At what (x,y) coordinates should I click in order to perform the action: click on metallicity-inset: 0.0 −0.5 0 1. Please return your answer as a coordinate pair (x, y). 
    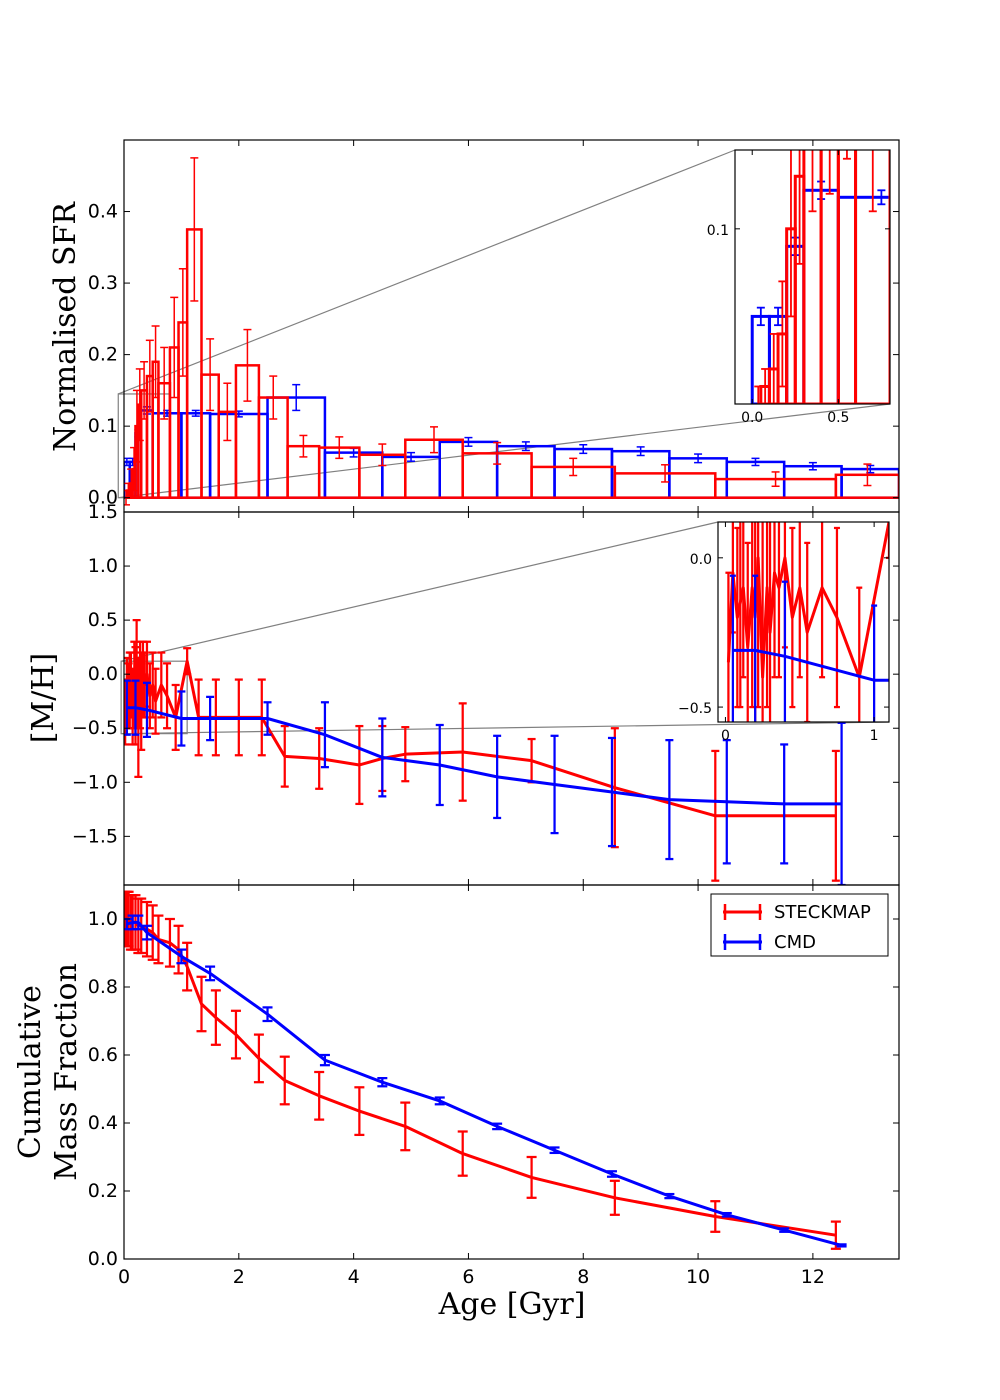
    Looking at the image, I should click on (784, 632).